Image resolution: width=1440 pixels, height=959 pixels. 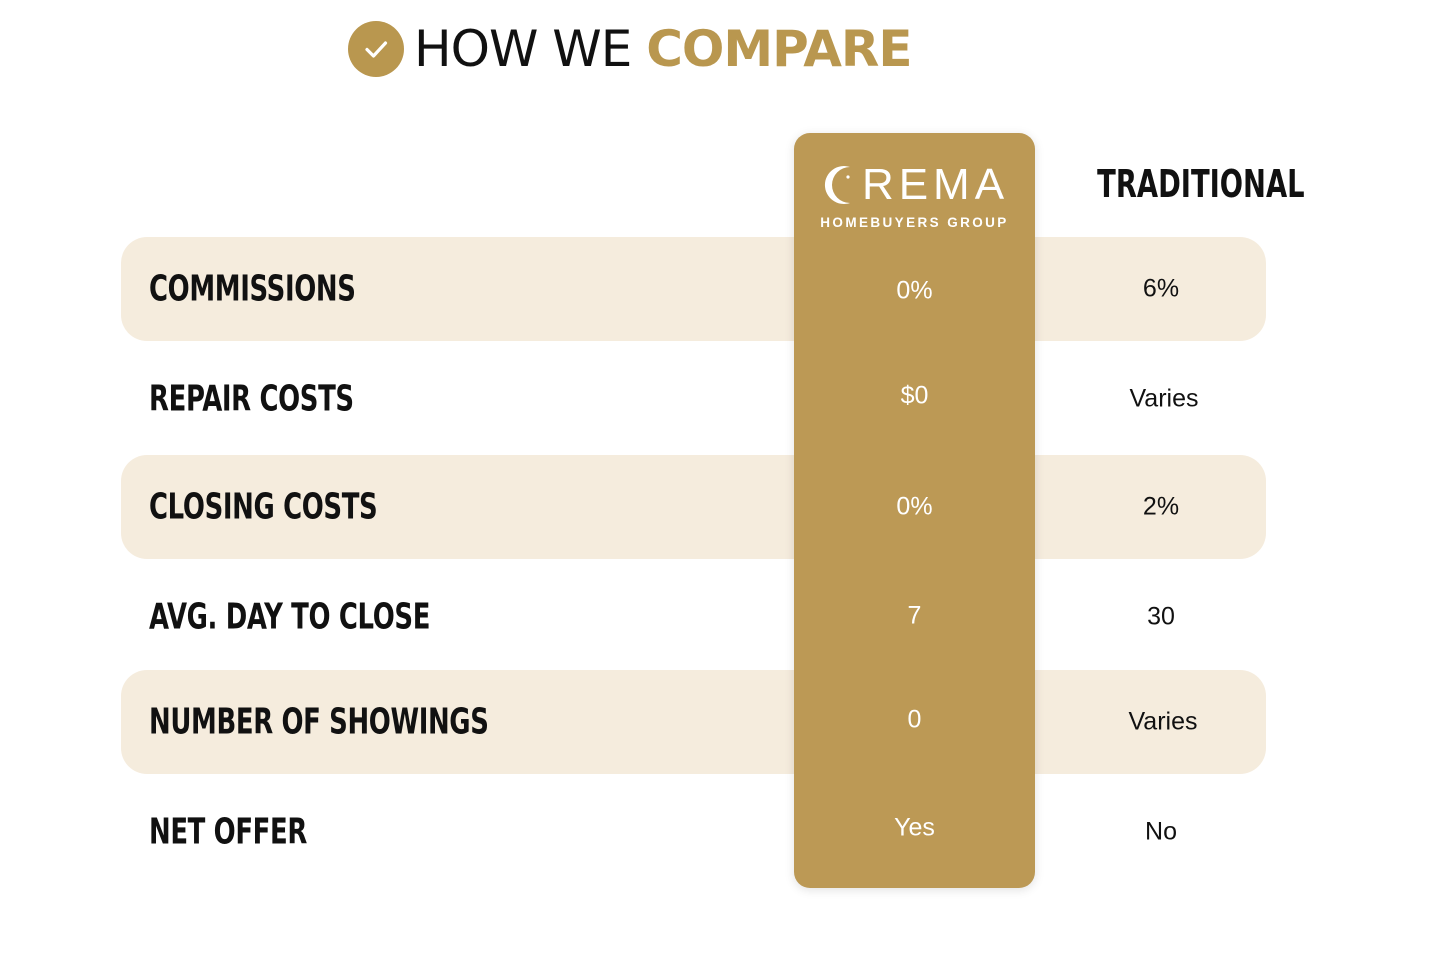 I want to click on crema-value-number-of-showings: 0, so click(x=914, y=719).